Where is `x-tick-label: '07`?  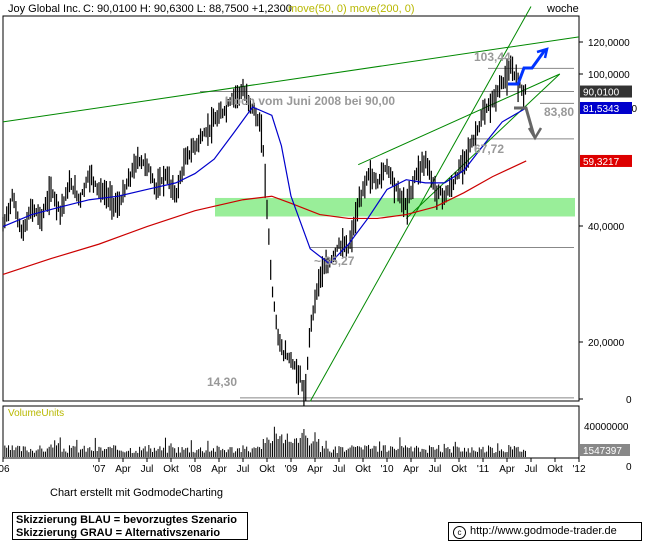 x-tick-label: '07 is located at coordinates (98, 469).